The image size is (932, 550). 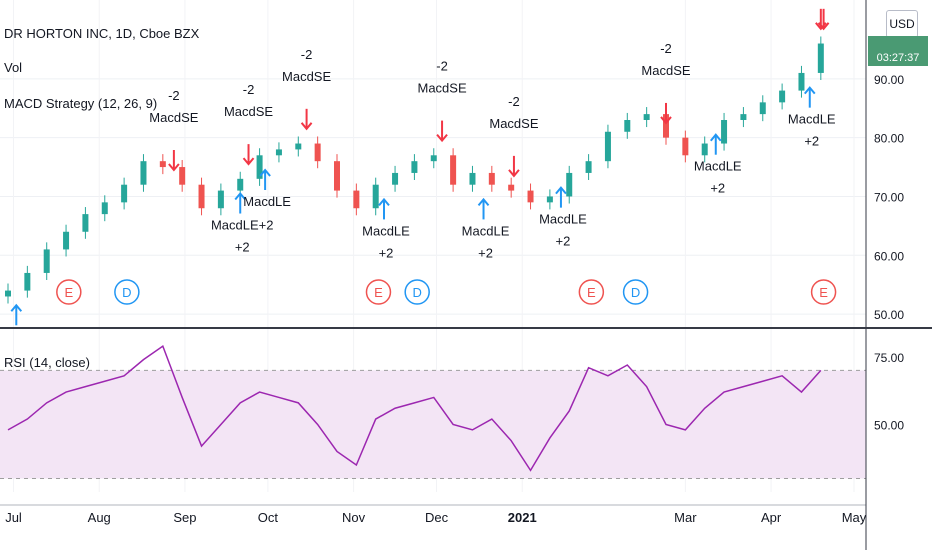 What do you see at coordinates (242, 225) in the screenshot?
I see `signal-label: MacdLE+2` at bounding box center [242, 225].